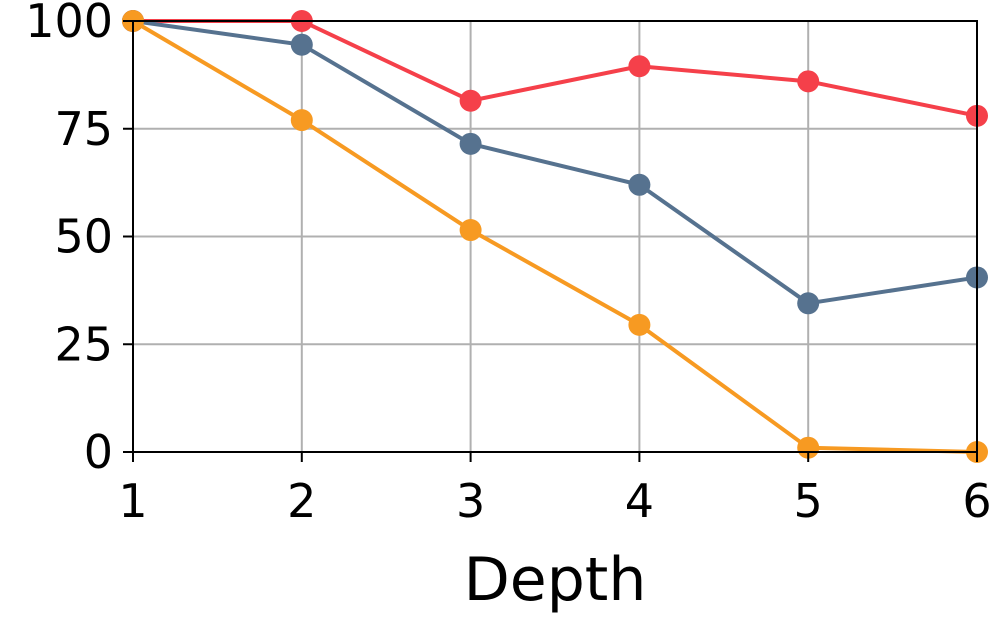  I want to click on y-tick-label: 50, so click(83, 237).